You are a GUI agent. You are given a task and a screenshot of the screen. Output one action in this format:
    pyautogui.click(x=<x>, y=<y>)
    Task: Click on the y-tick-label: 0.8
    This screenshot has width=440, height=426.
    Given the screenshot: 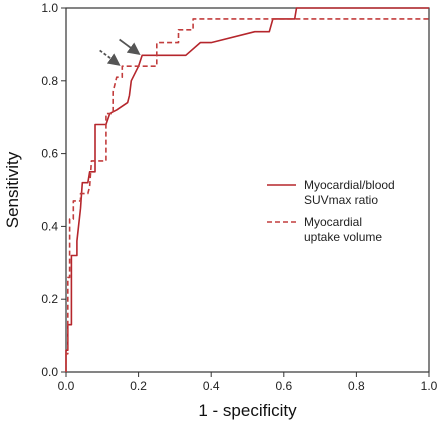 What is the action you would take?
    pyautogui.click(x=49, y=81)
    